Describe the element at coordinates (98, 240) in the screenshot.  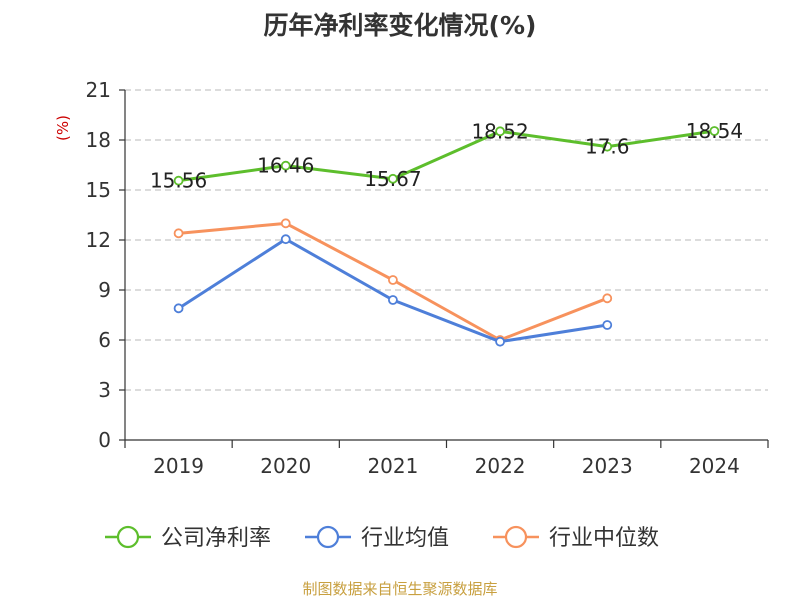
I see `y-tick-label: 12` at that location.